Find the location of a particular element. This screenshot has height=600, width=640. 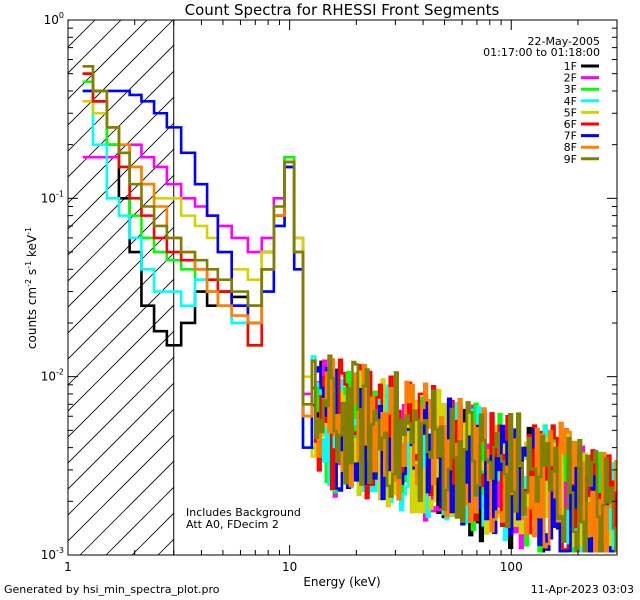

y-label-exp1: -2 is located at coordinates (28, 283).